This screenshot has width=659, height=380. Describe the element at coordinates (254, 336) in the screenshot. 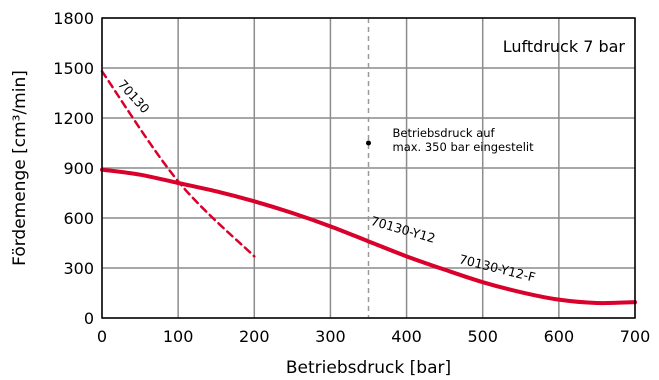

I see `x-tick-label: 200` at that location.